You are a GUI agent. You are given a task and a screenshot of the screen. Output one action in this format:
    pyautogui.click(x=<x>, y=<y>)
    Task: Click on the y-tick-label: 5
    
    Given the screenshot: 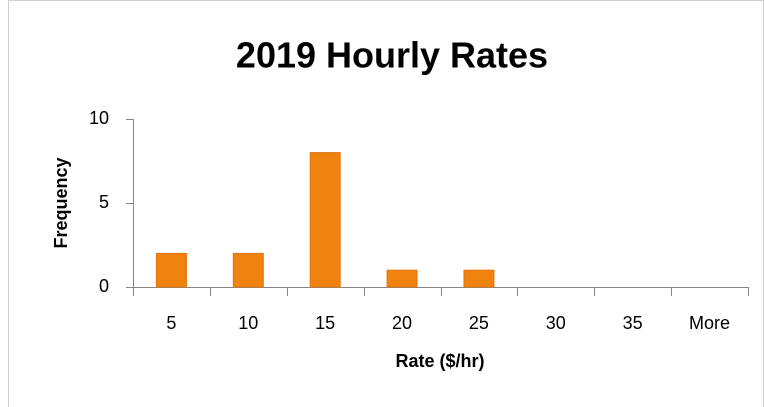 What is the action you would take?
    pyautogui.click(x=104, y=202)
    